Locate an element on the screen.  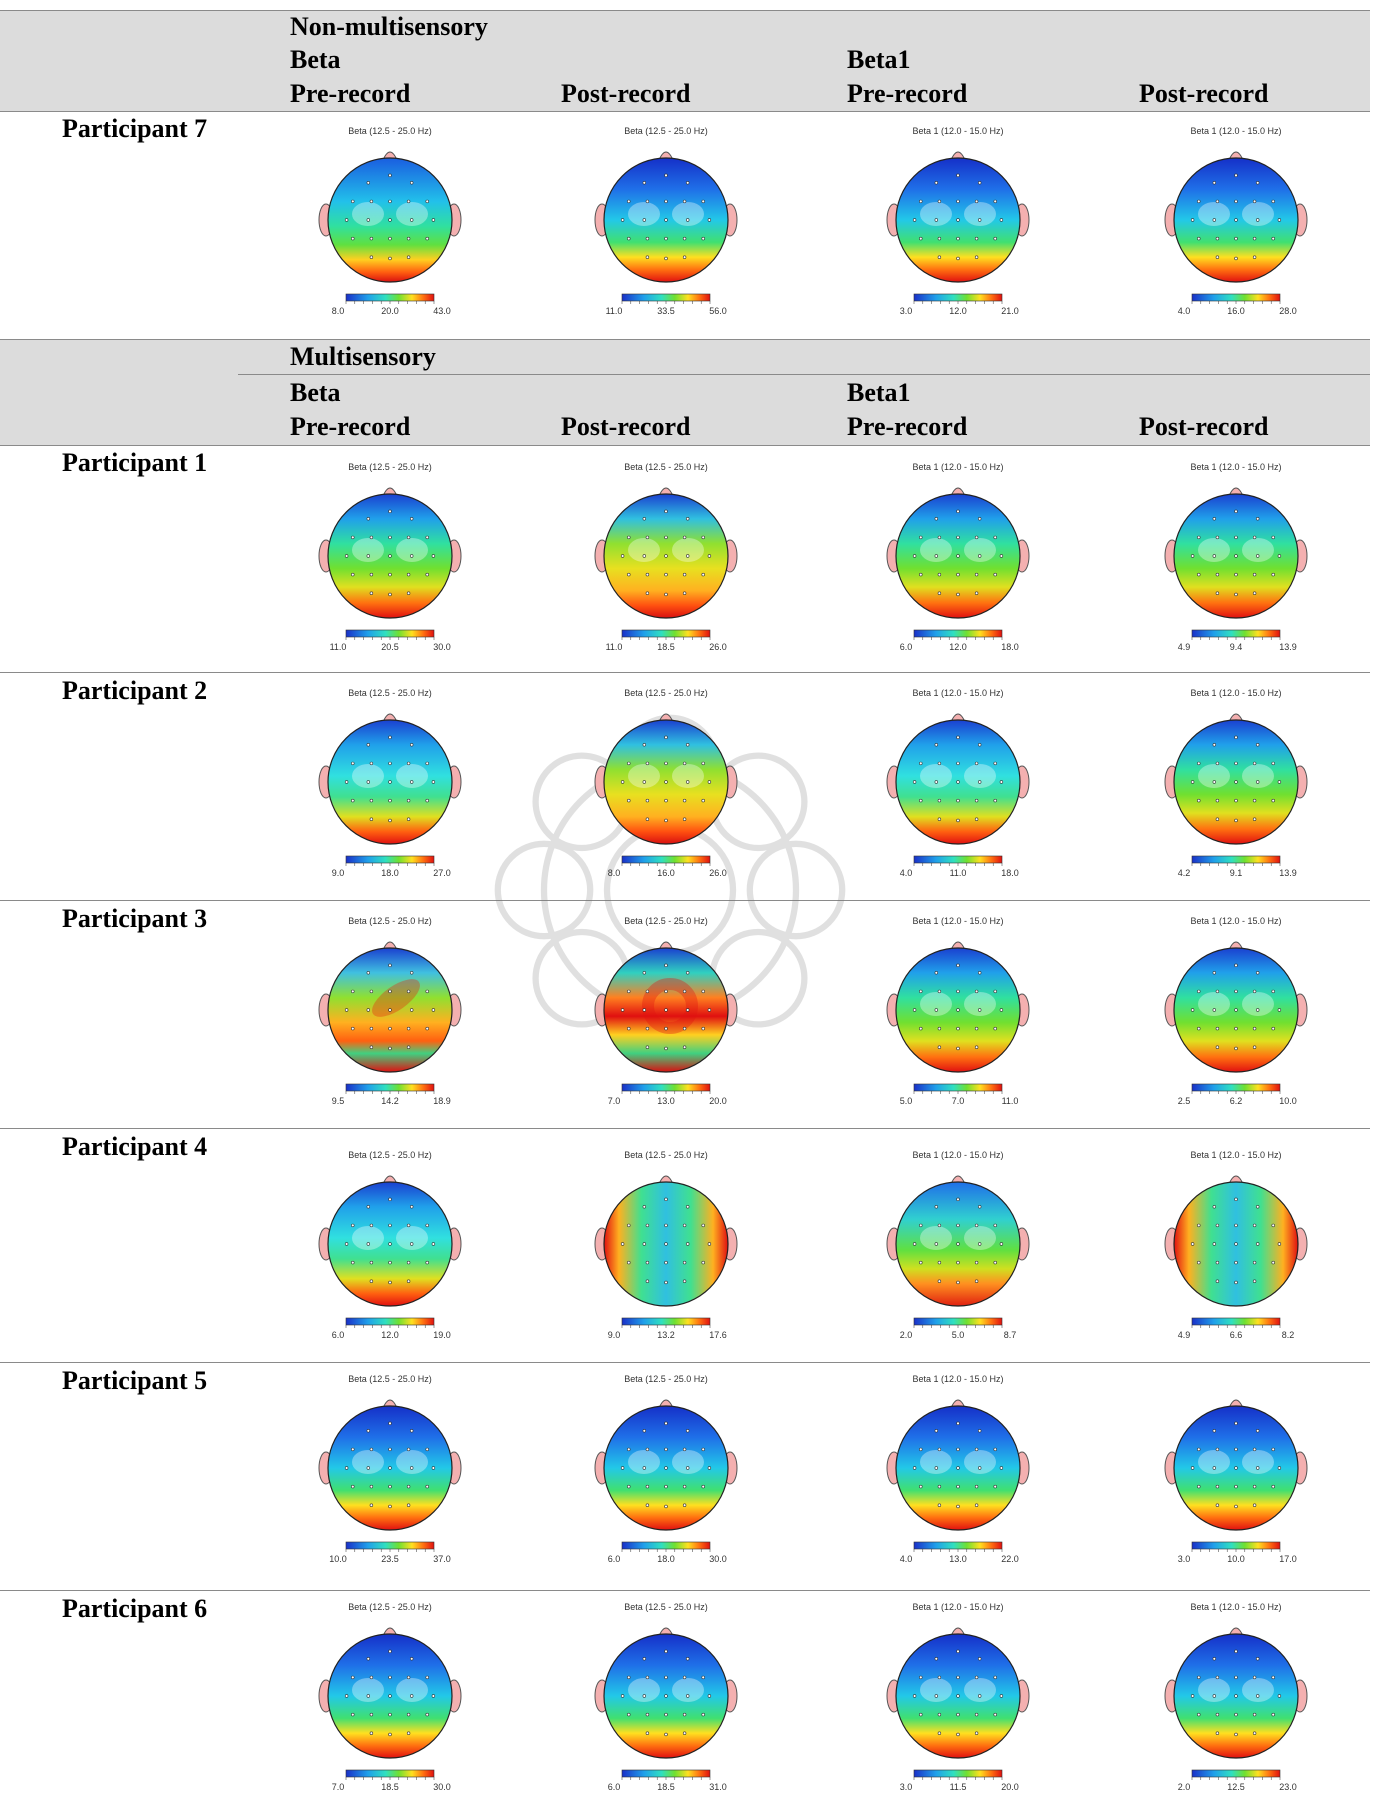
topomap-svg: Beta 1 (12.0 - 15.0 Hz) 4.9 9.4 13.9 is located at coordinates (1236, 557).